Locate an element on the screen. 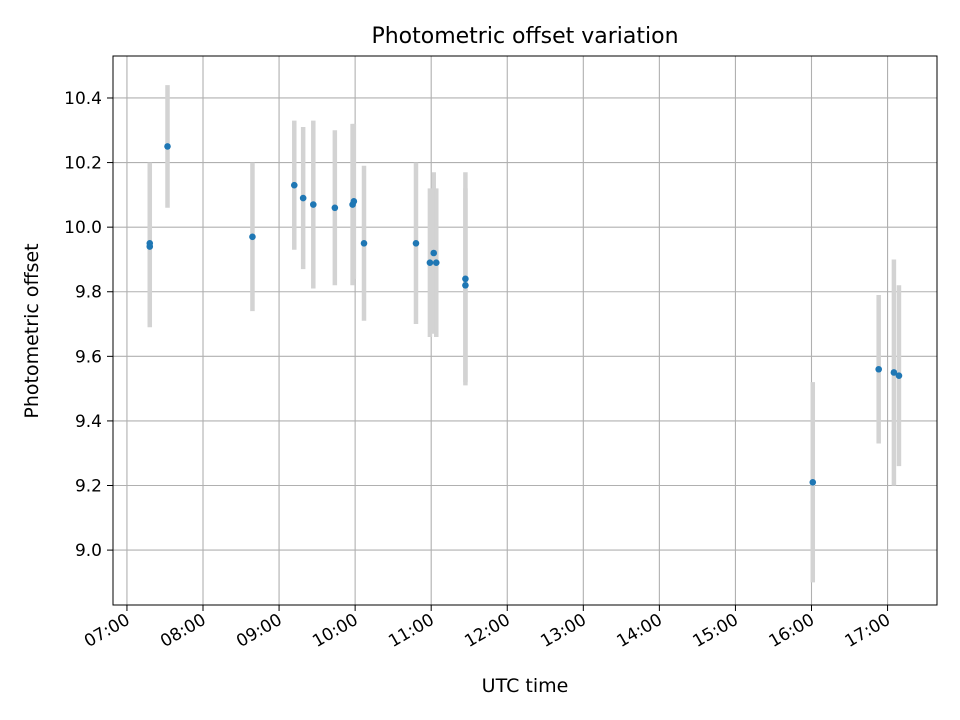  chart-title: Photometric offset variation is located at coordinates (524, 36).